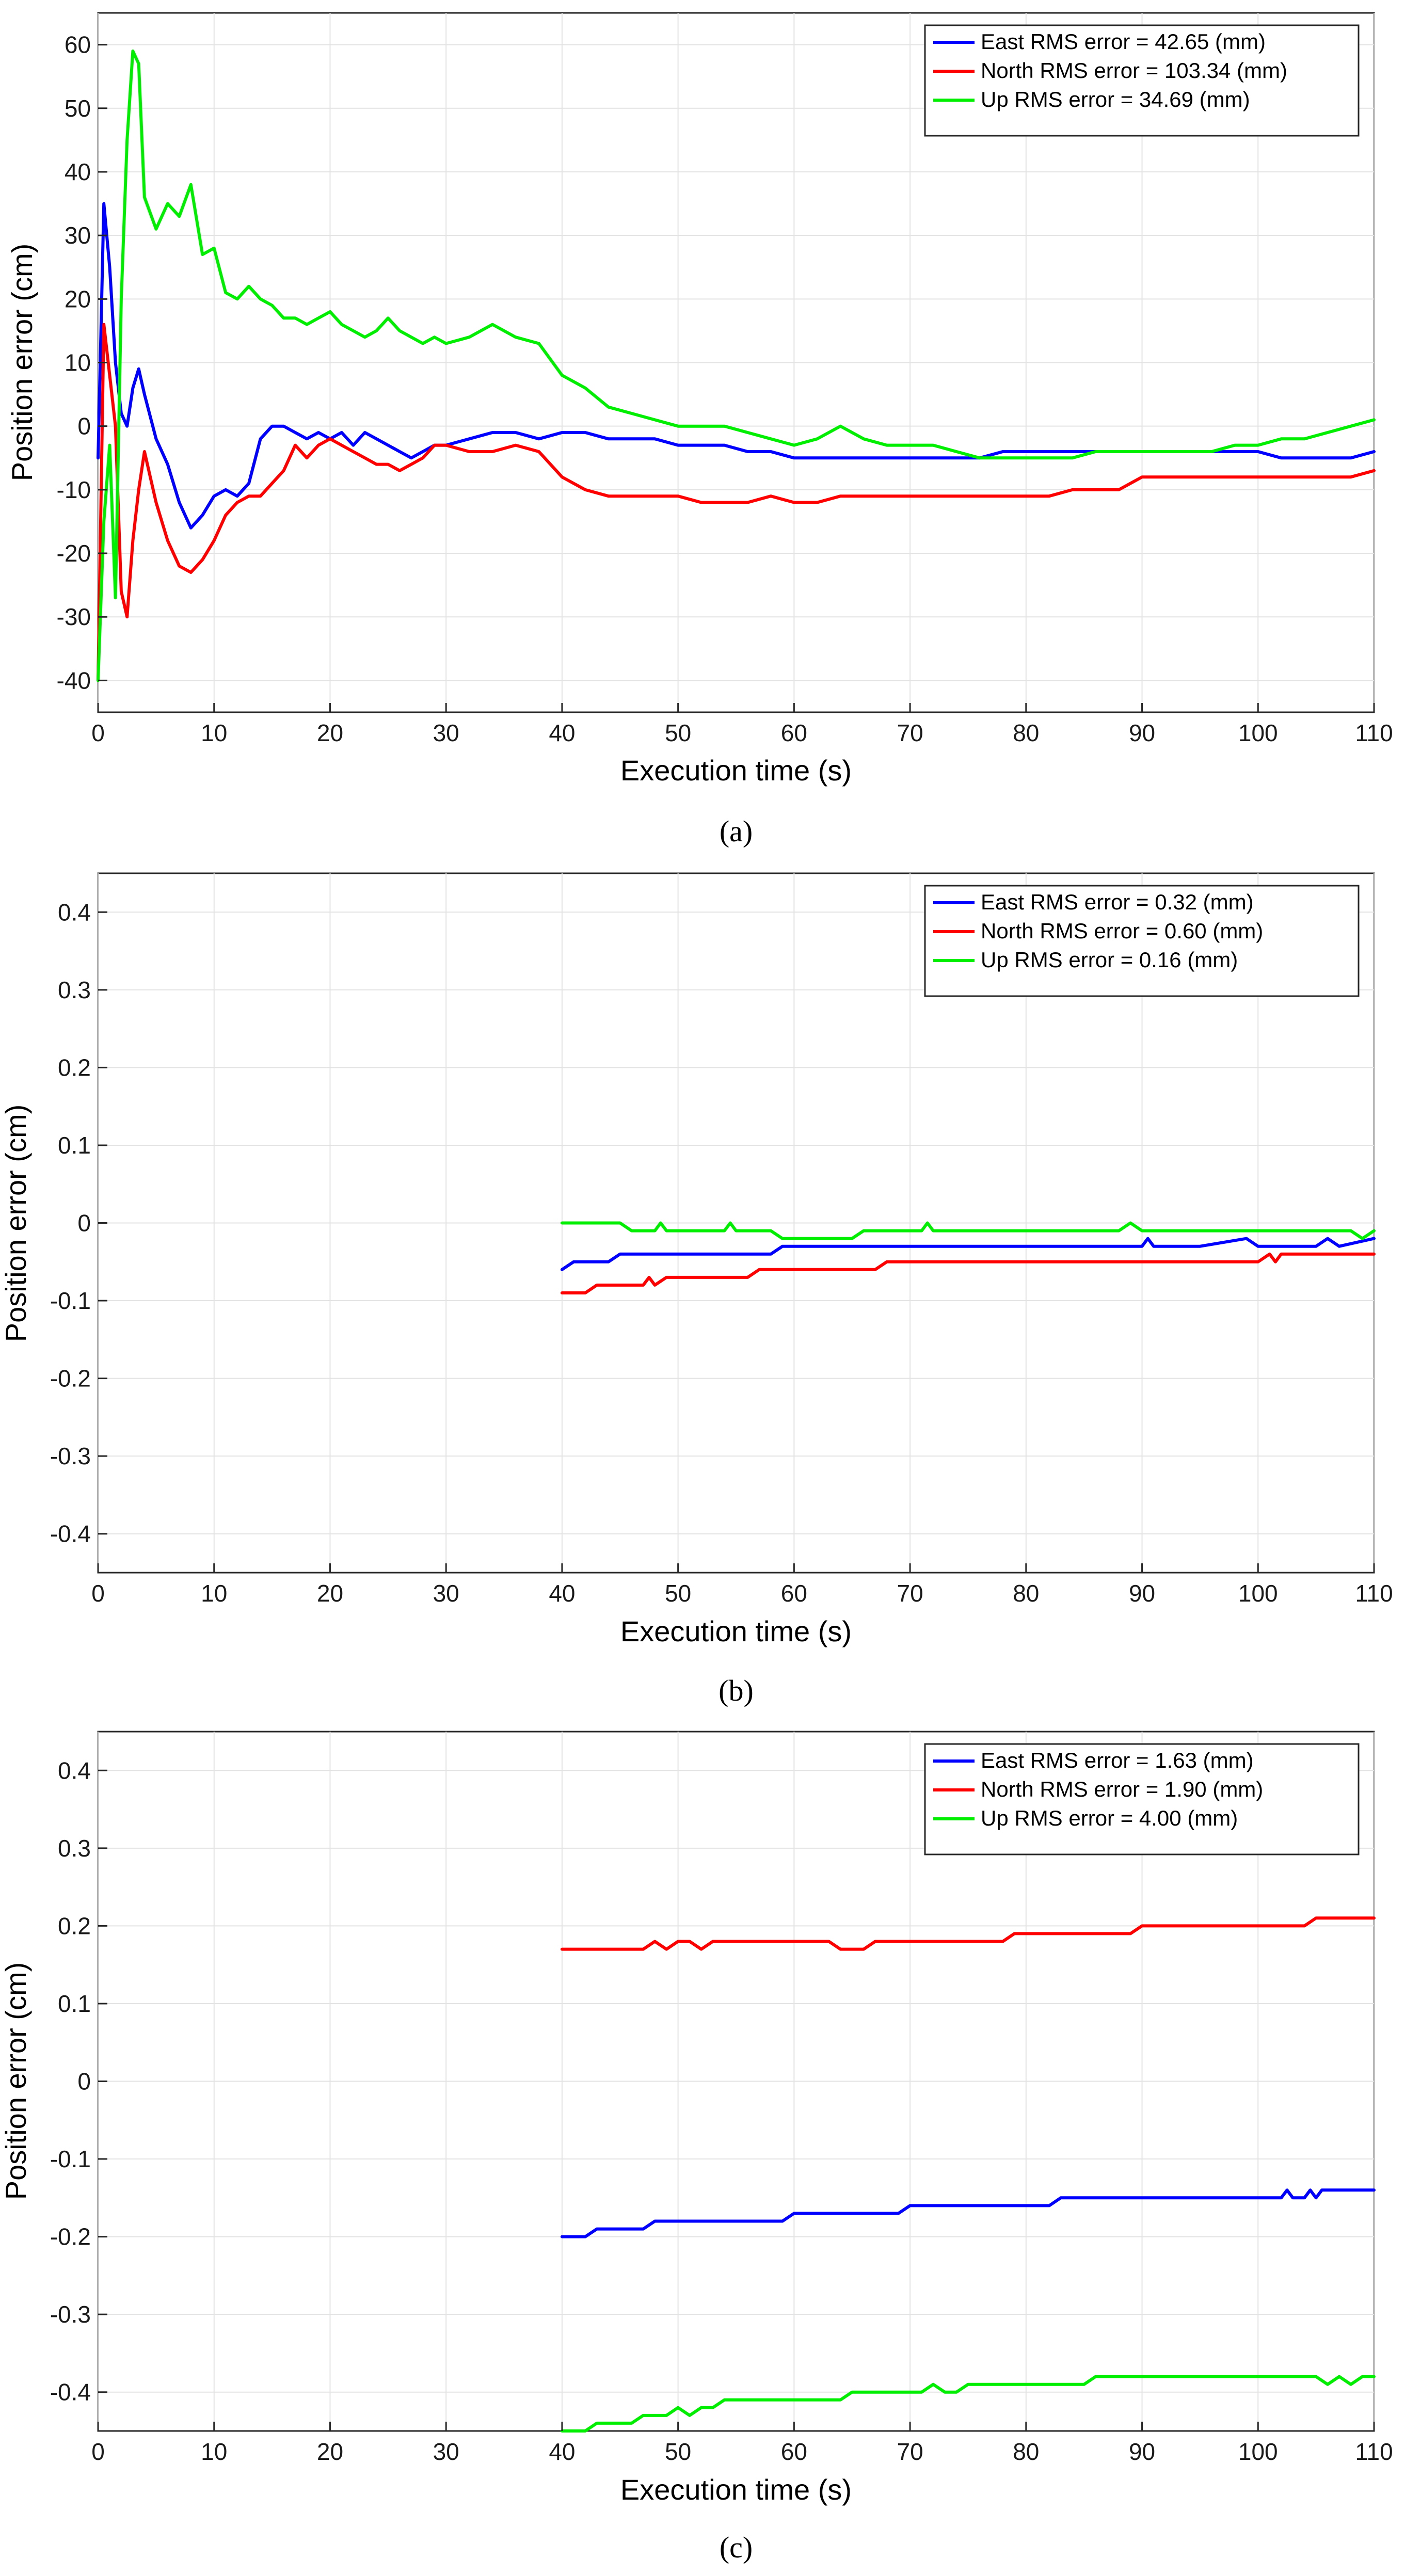 This screenshot has height=2576, width=1405. Describe the element at coordinates (330, 1593) in the screenshot. I see `x-tick-label-b: 20` at that location.